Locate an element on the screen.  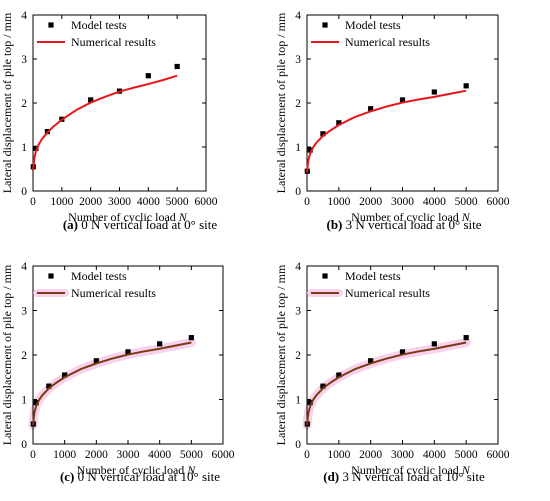
panel-caption: (c) 0 N vertical load at 10° site is located at coordinates (140, 476).